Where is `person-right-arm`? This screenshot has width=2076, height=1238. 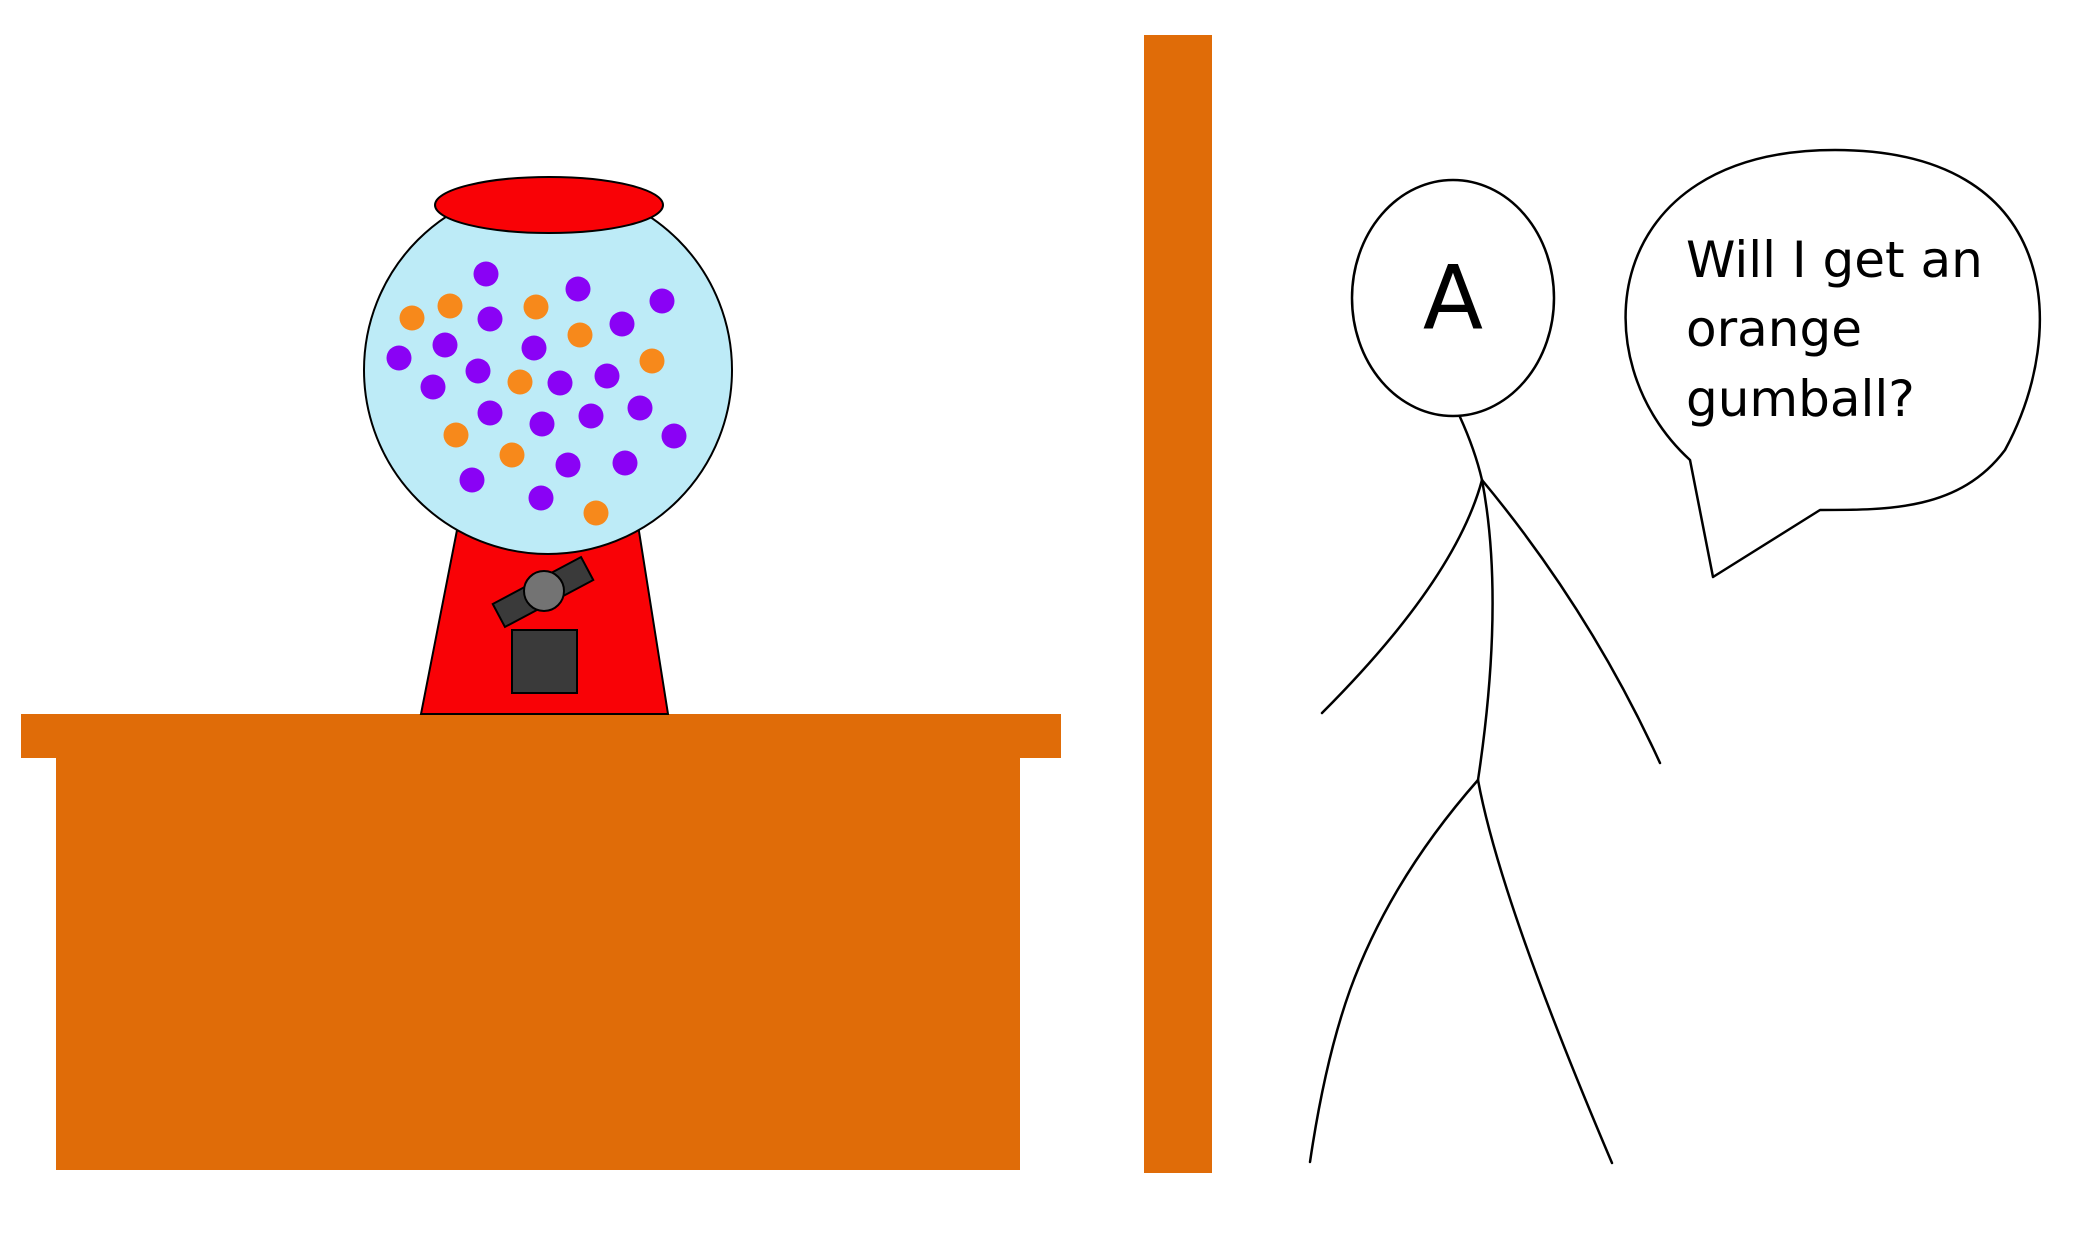
person-right-arm is located at coordinates (1571, 621).